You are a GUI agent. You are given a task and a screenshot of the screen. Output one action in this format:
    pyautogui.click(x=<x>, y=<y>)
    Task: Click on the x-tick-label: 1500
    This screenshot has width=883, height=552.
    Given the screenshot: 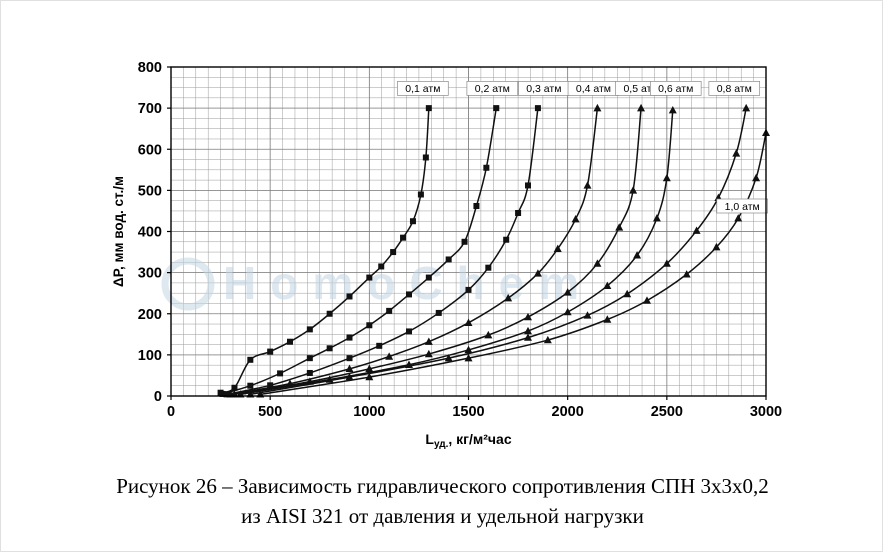 What is the action you would take?
    pyautogui.click(x=468, y=412)
    